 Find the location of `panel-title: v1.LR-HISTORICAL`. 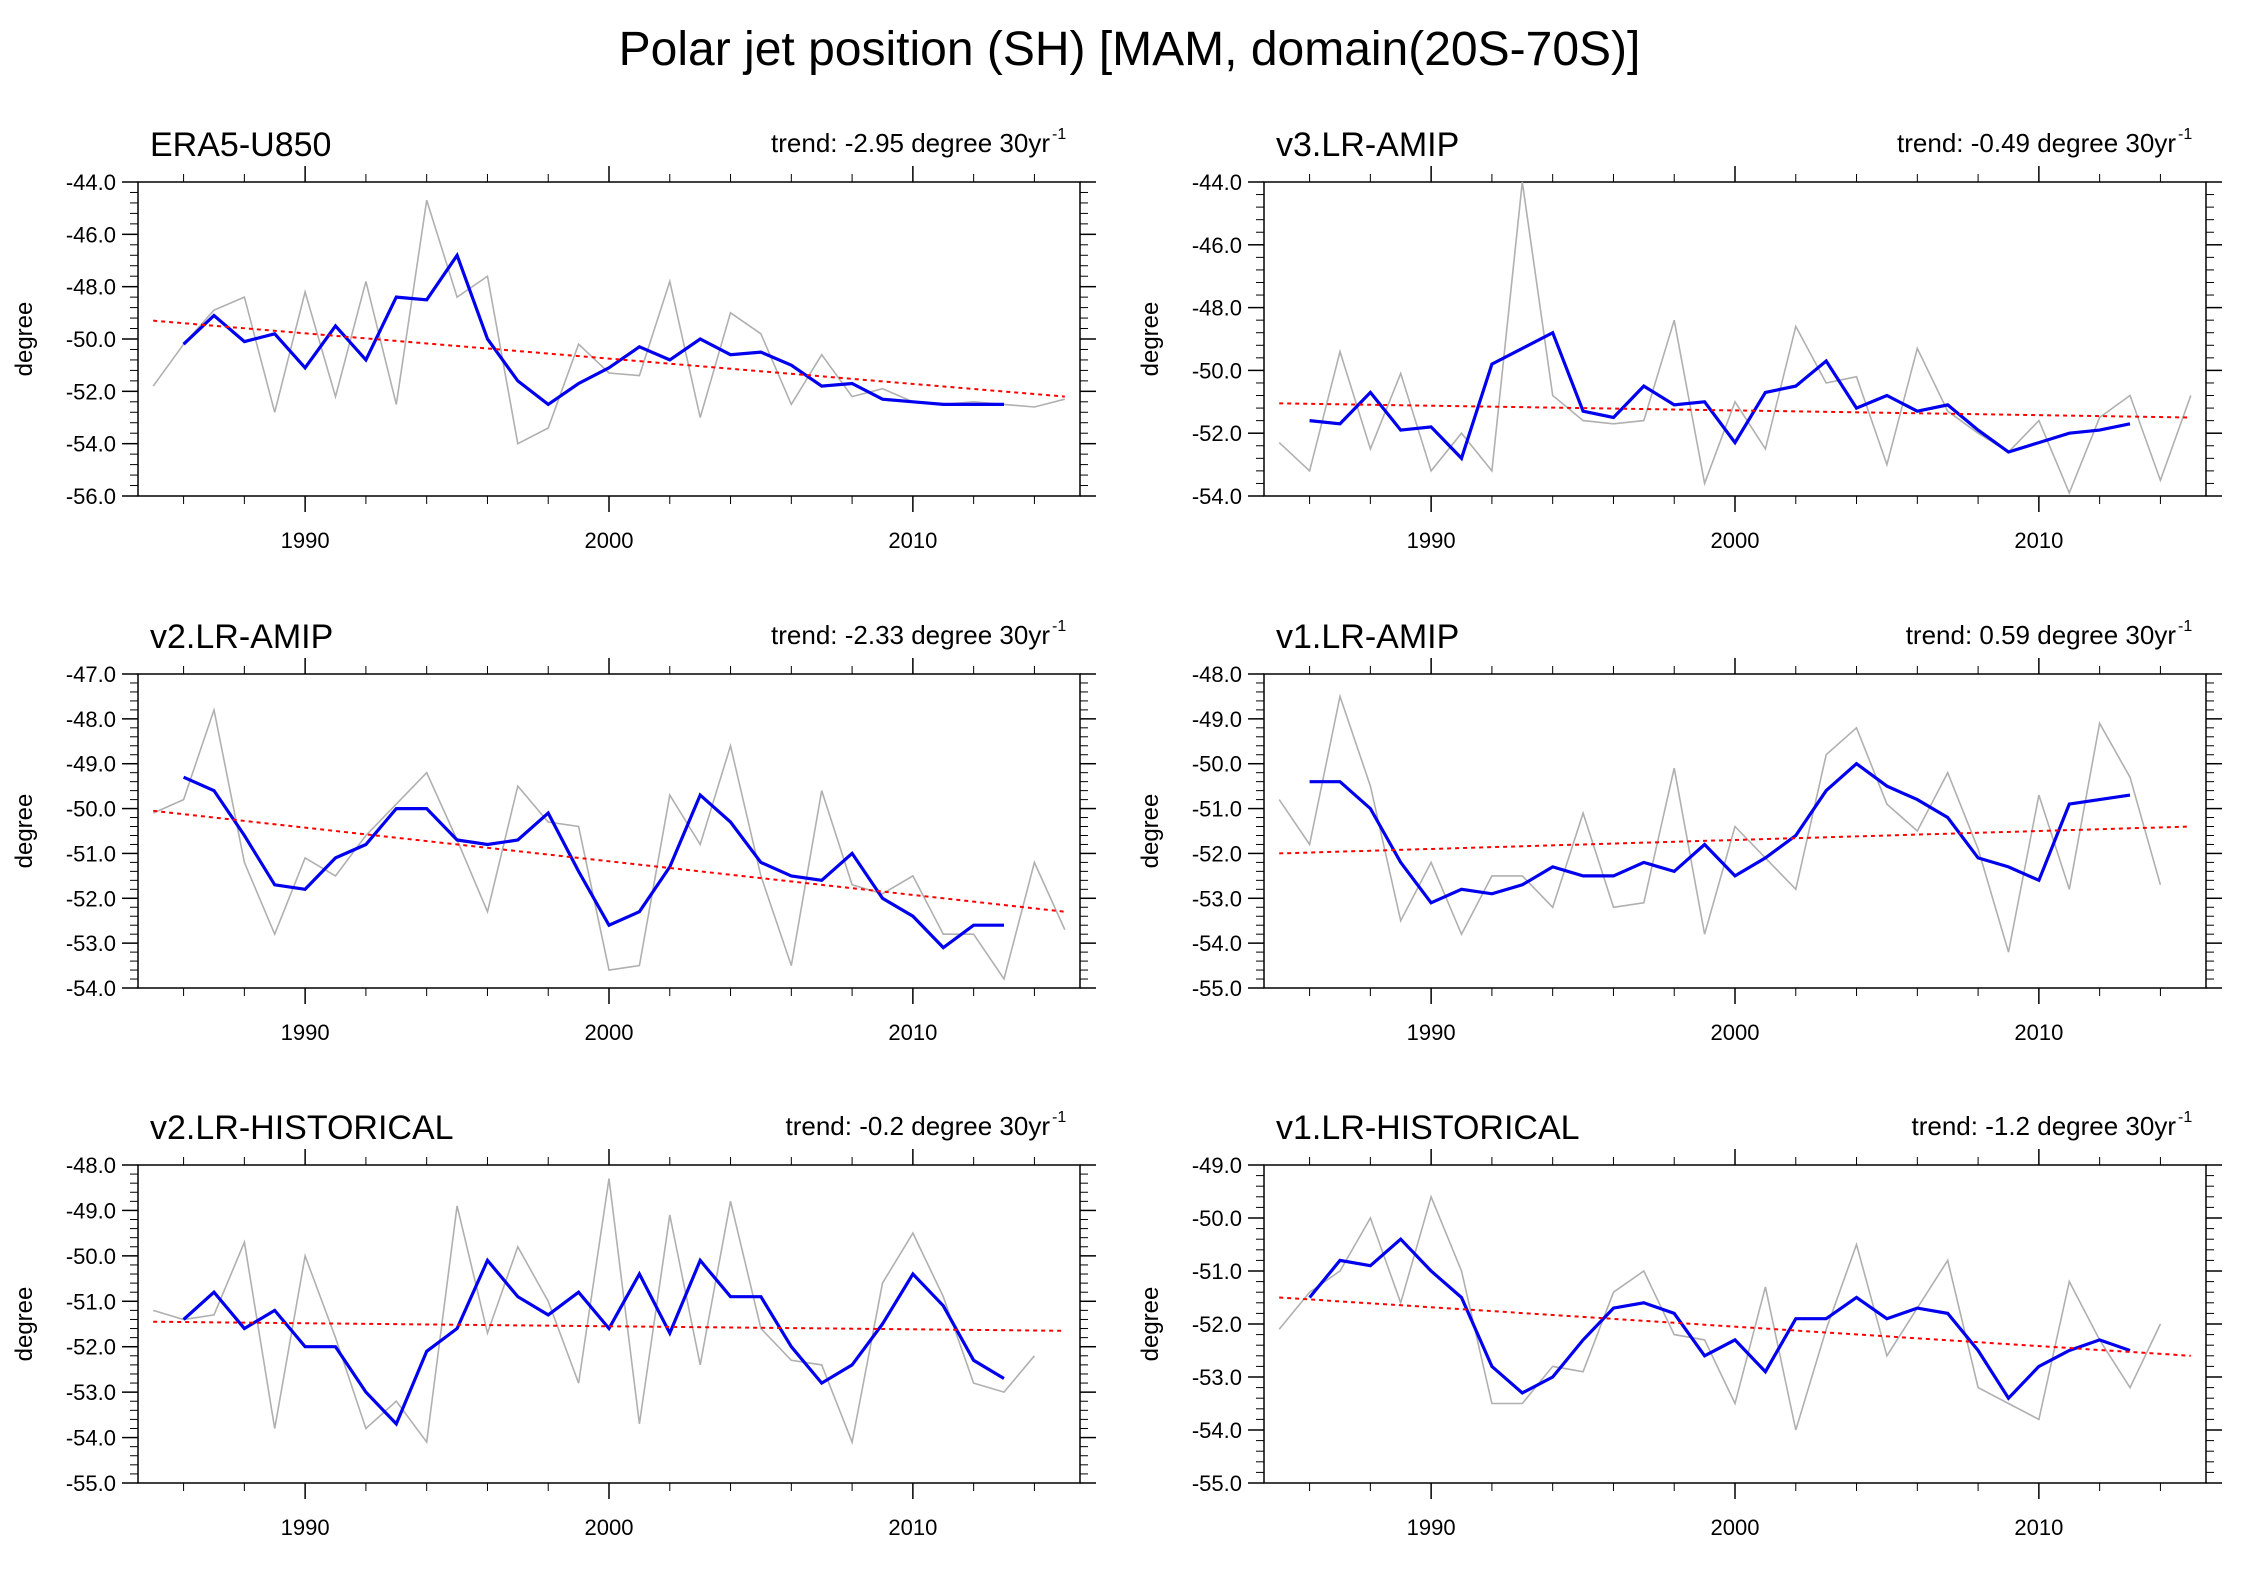

panel-title: v1.LR-HISTORICAL is located at coordinates (1428, 1128).